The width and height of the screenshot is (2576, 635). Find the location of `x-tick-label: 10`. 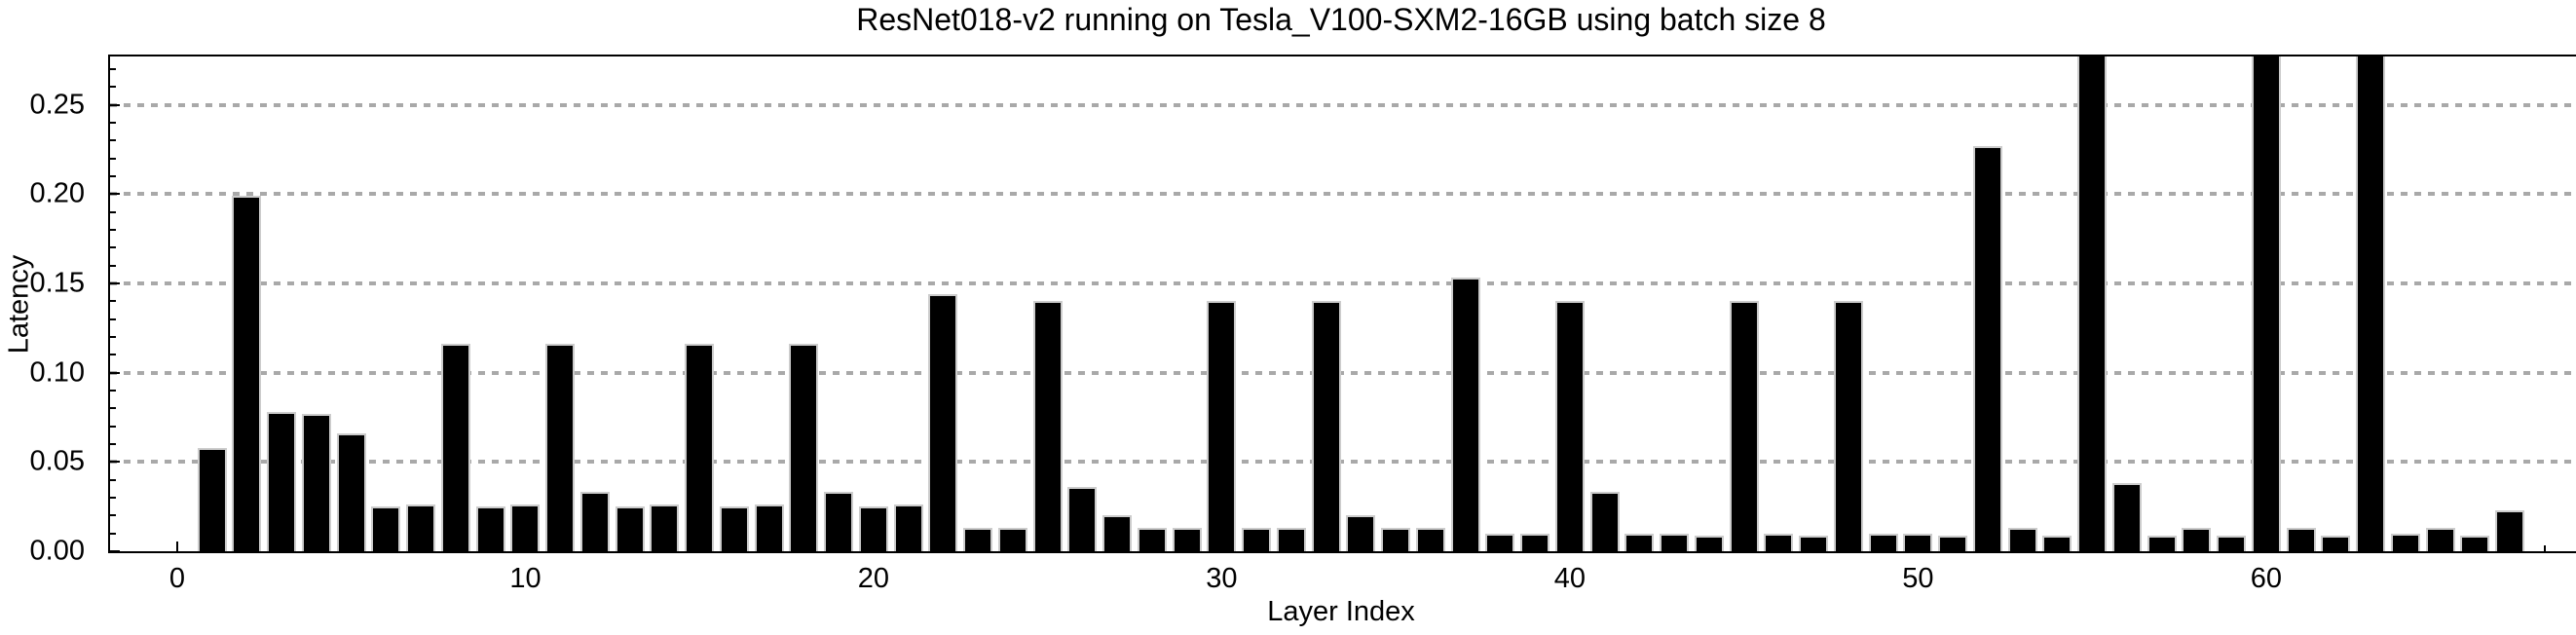

x-tick-label: 10 is located at coordinates (525, 578).